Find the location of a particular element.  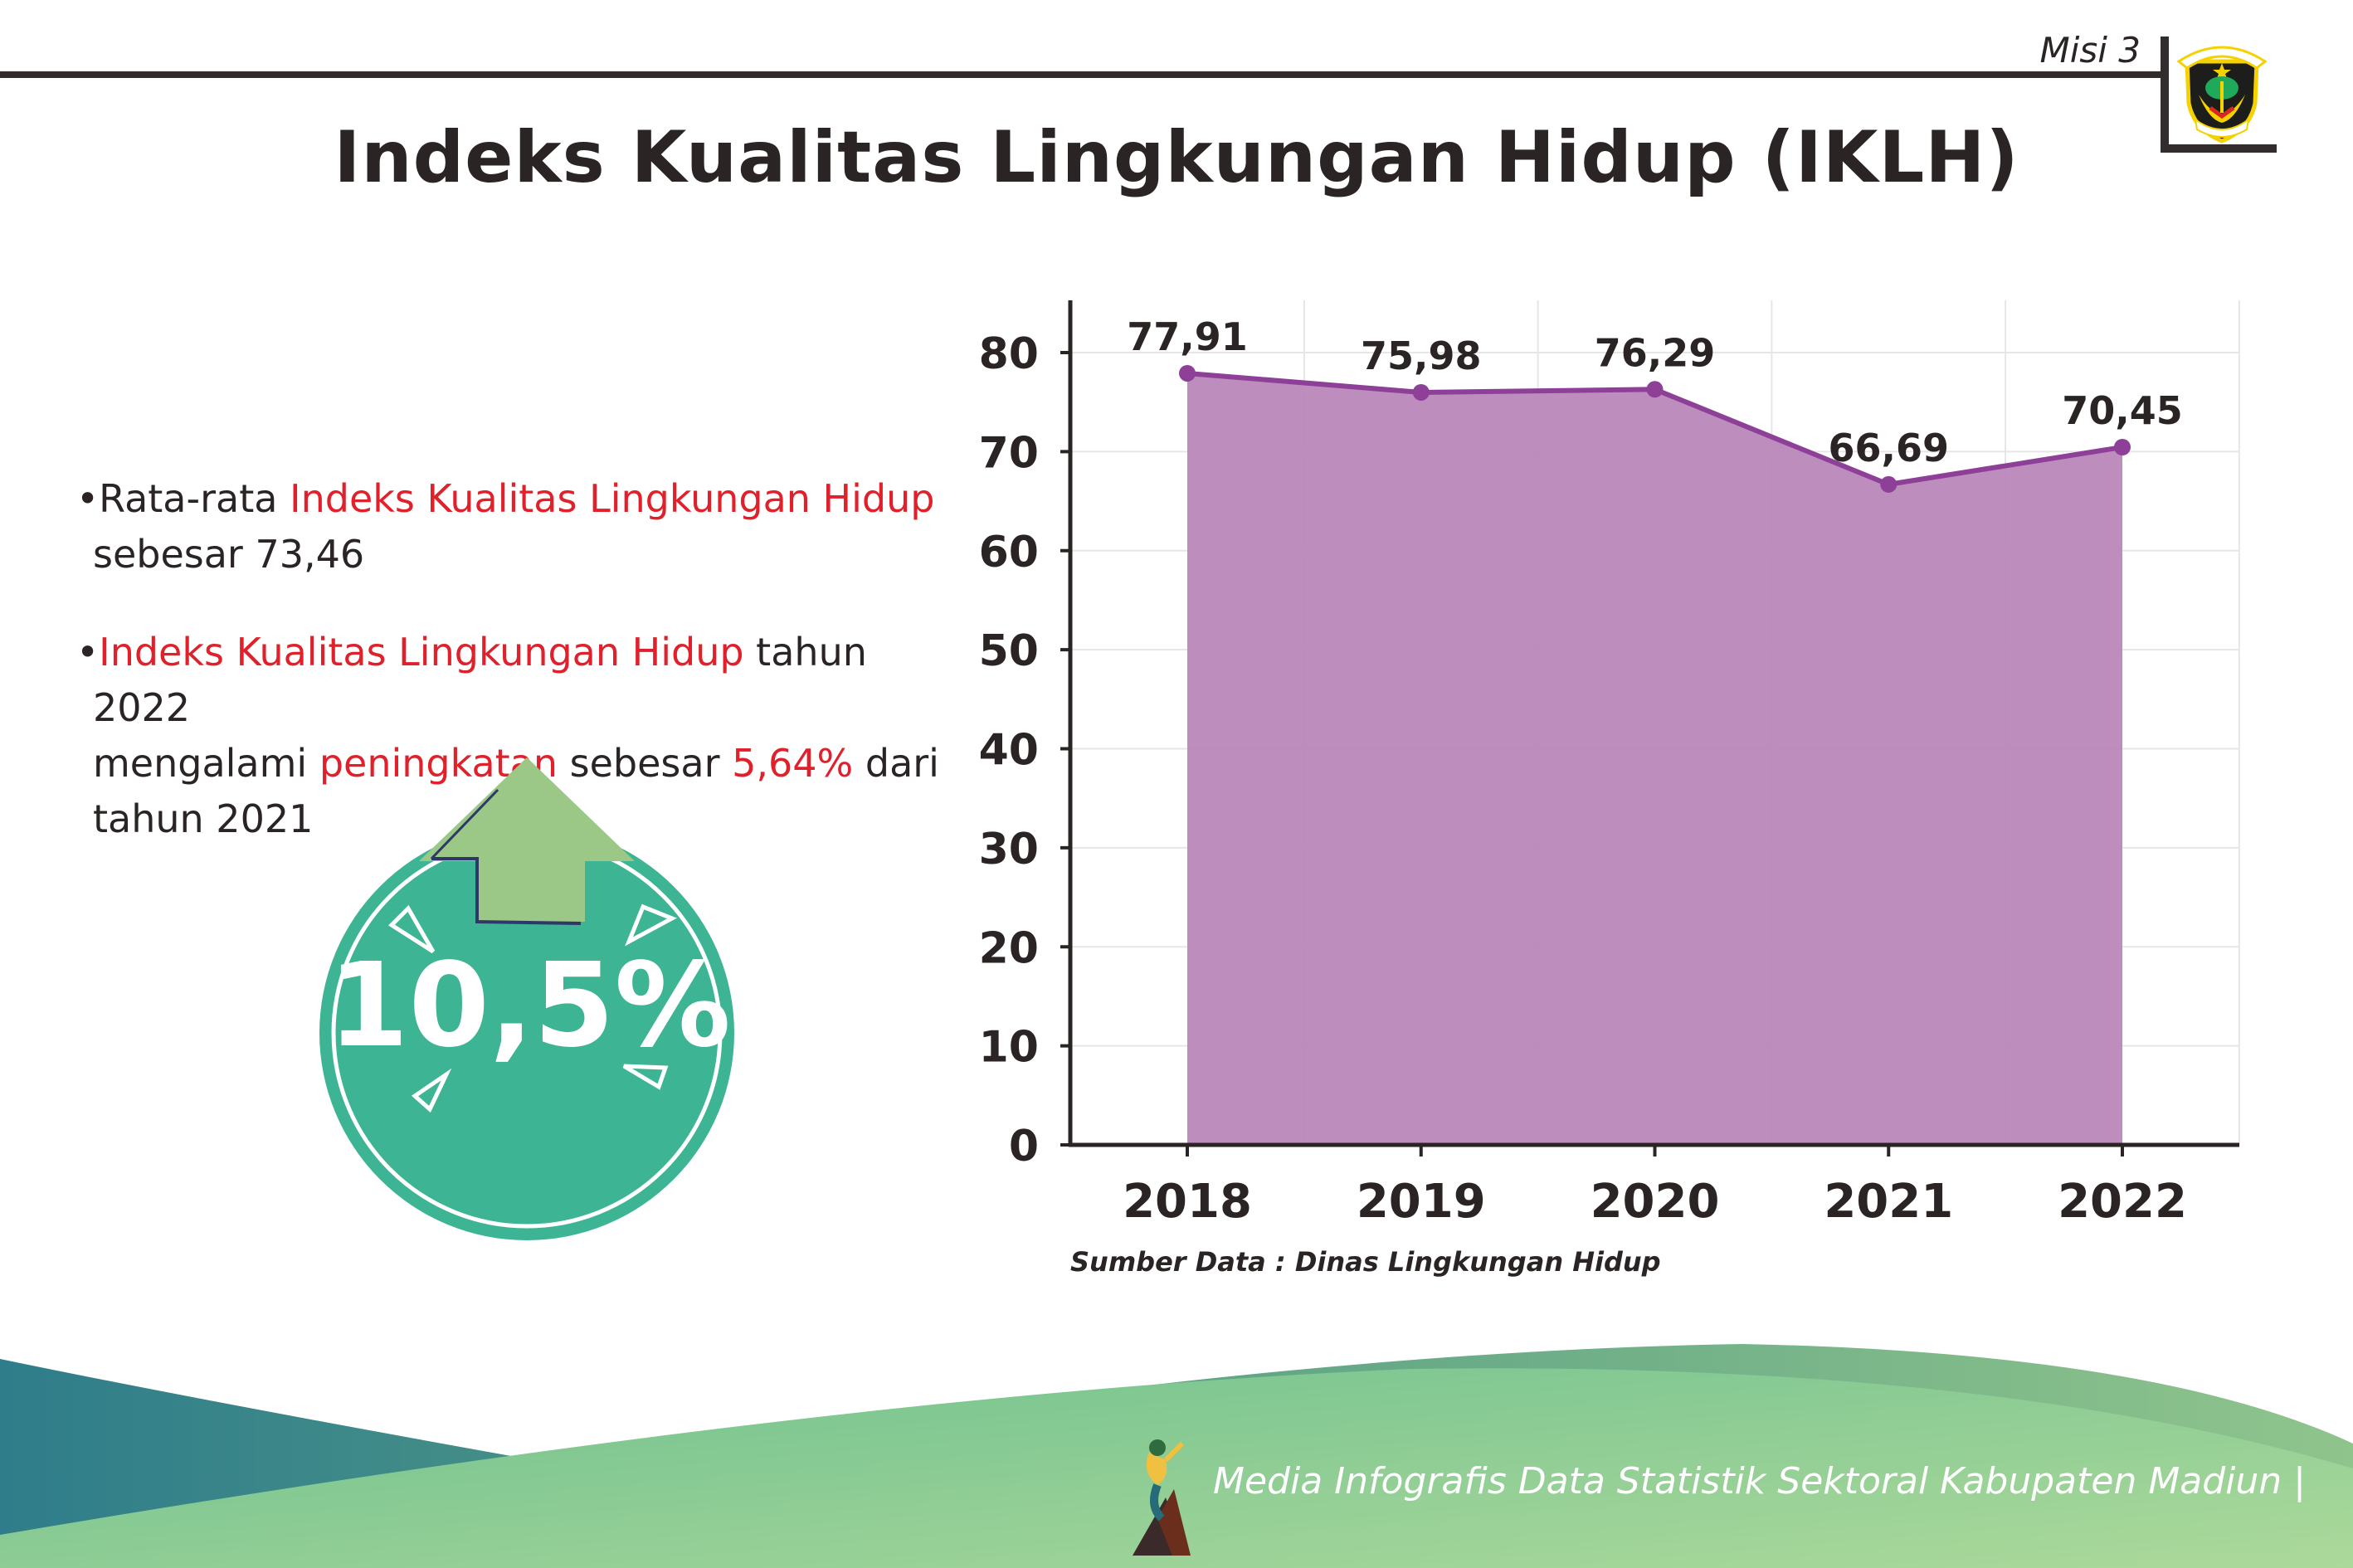

y-tick-label: 30 is located at coordinates (1009, 849).